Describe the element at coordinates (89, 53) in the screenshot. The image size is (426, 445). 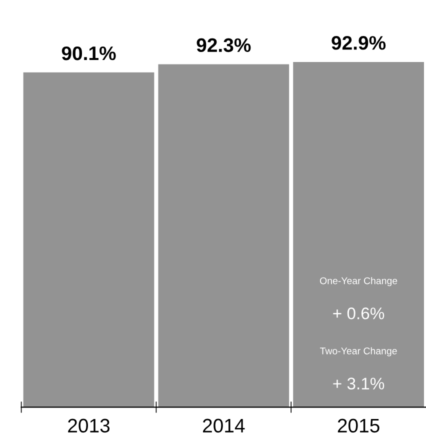
I see `data-label: 90.1%` at that location.